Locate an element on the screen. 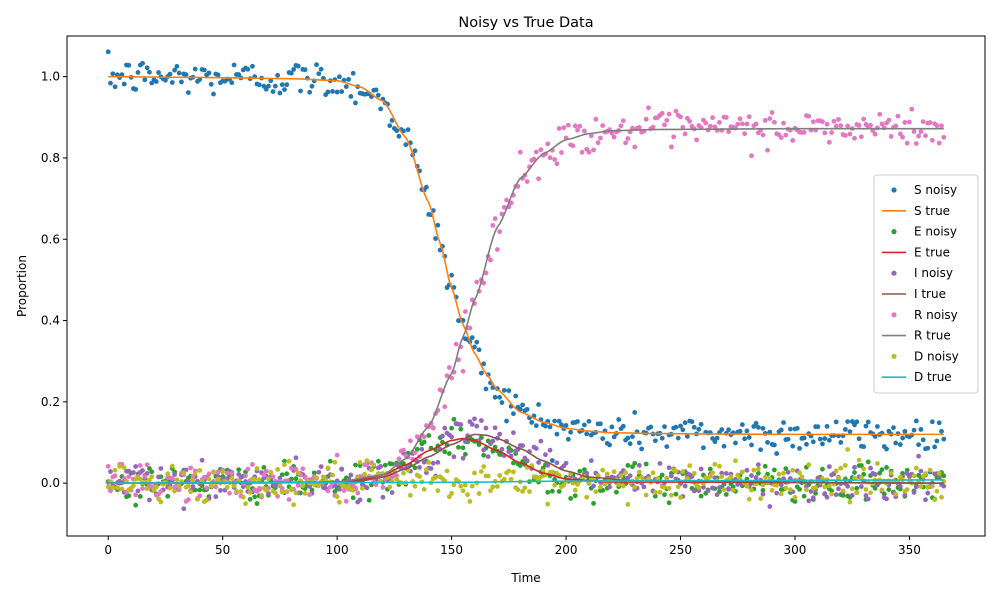 Image resolution: width=1000 pixels, height=600 pixels. legend-item: R noisy is located at coordinates (924, 315).